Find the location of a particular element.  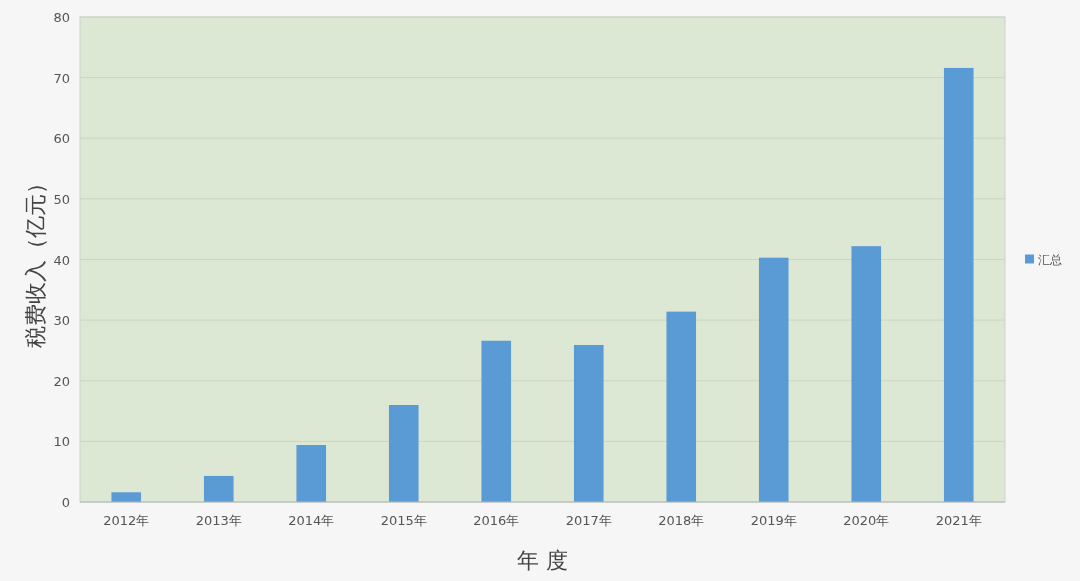

legend-label: 汇总 is located at coordinates (1050, 259).